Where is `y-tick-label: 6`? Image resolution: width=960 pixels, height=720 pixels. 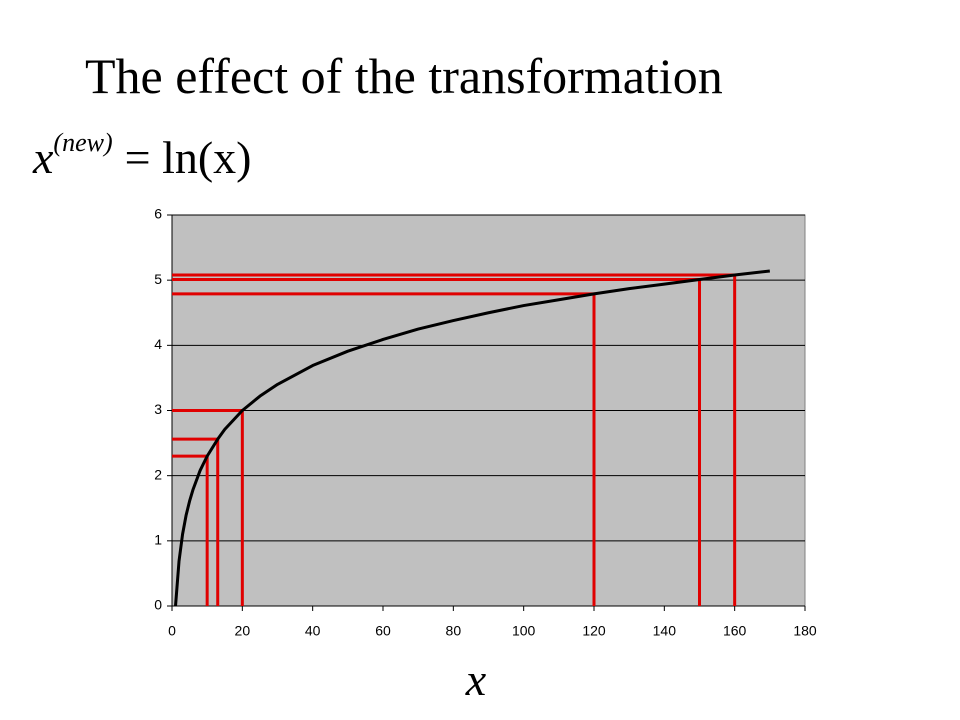 y-tick-label: 6 is located at coordinates (158, 214).